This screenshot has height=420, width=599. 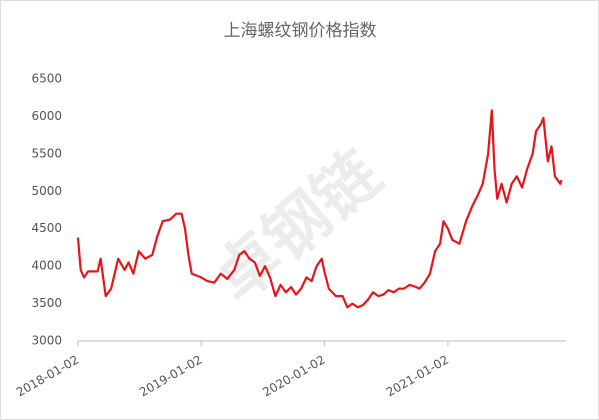 What do you see at coordinates (46, 341) in the screenshot?
I see `y-tick-label: 3000` at bounding box center [46, 341].